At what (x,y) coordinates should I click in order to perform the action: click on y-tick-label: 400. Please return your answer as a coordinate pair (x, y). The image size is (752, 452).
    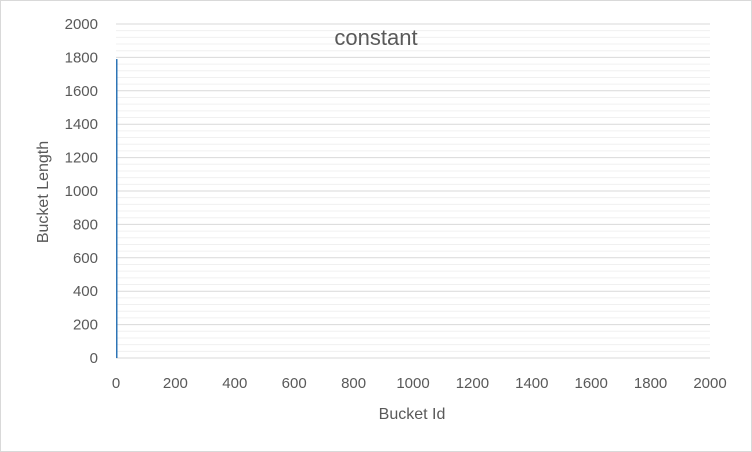
    Looking at the image, I should click on (85, 291).